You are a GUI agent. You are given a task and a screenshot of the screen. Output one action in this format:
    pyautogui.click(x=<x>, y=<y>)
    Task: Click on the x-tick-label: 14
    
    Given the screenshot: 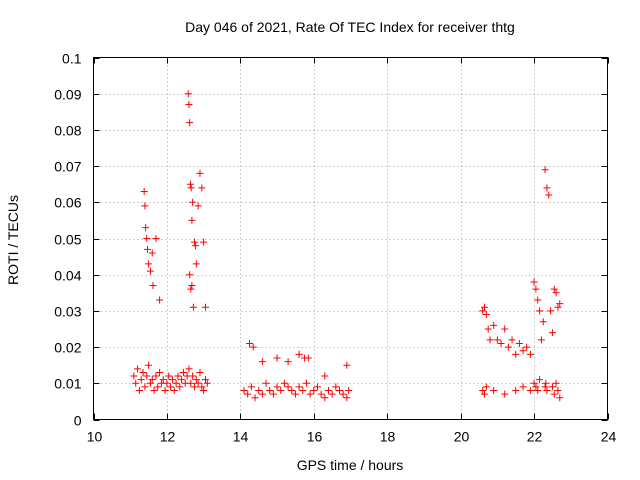 What is the action you would take?
    pyautogui.click(x=241, y=437)
    